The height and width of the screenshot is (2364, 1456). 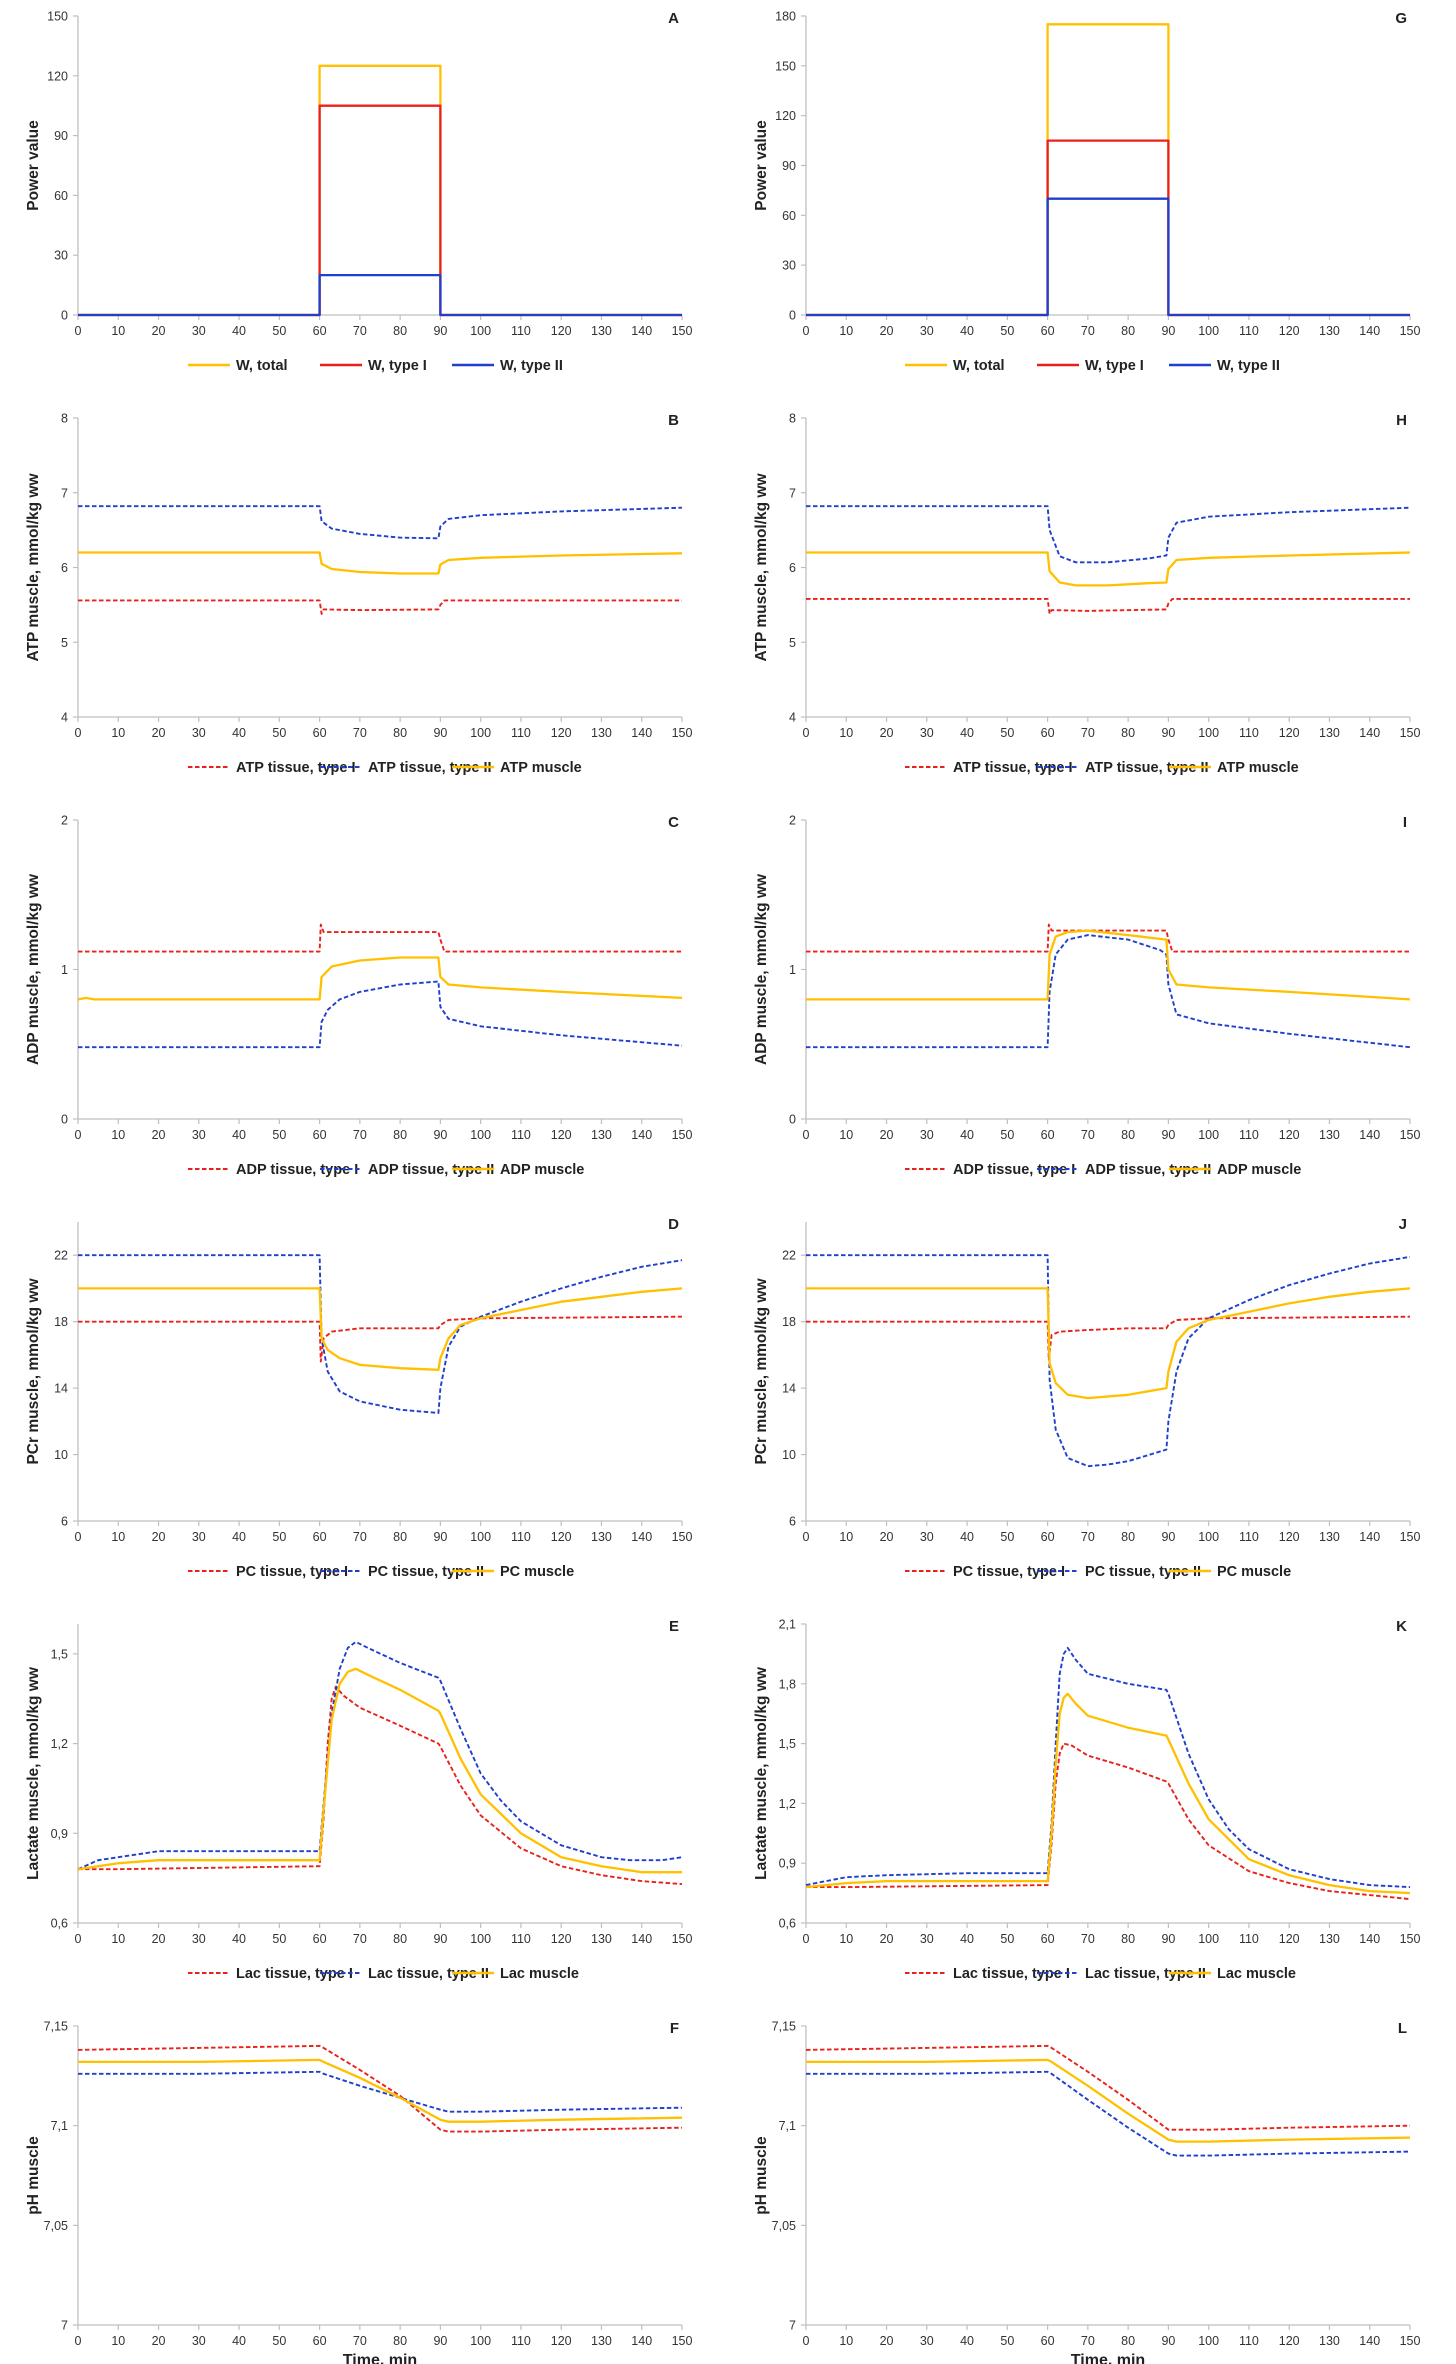 I want to click on y-tick-label: 150, so click(x=57, y=17).